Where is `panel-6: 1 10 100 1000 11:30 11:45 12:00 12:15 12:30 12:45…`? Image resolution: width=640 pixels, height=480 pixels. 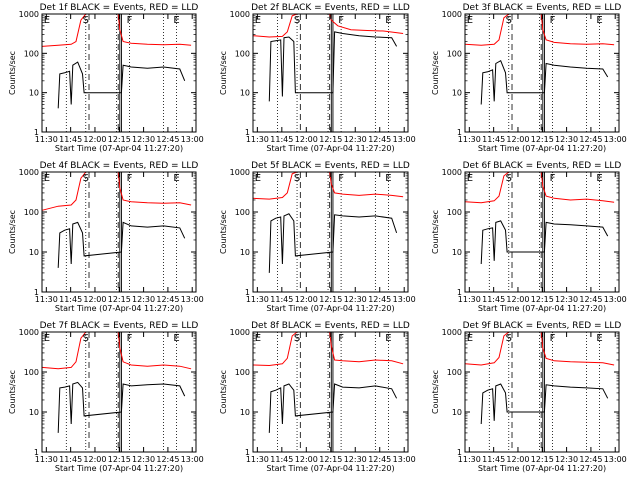 panel-6: 1 10 100 1000 11:30 11:45 12:00 12:15 12:30 12:45… is located at coordinates (529, 237).